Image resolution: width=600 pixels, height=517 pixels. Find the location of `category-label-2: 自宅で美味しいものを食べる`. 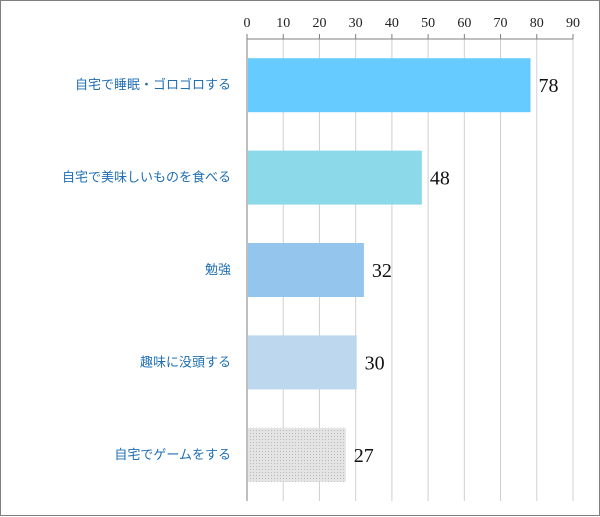

category-label-2: 自宅で美味しいものを食べる is located at coordinates (146, 178).